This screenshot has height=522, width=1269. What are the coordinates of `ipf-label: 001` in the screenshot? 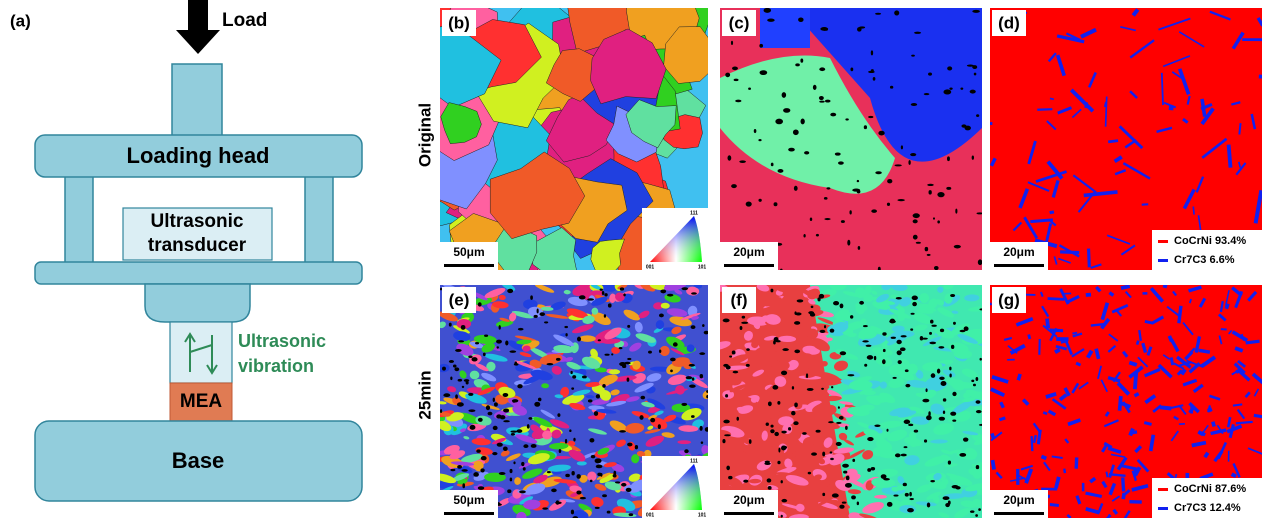 It's located at (650, 515).